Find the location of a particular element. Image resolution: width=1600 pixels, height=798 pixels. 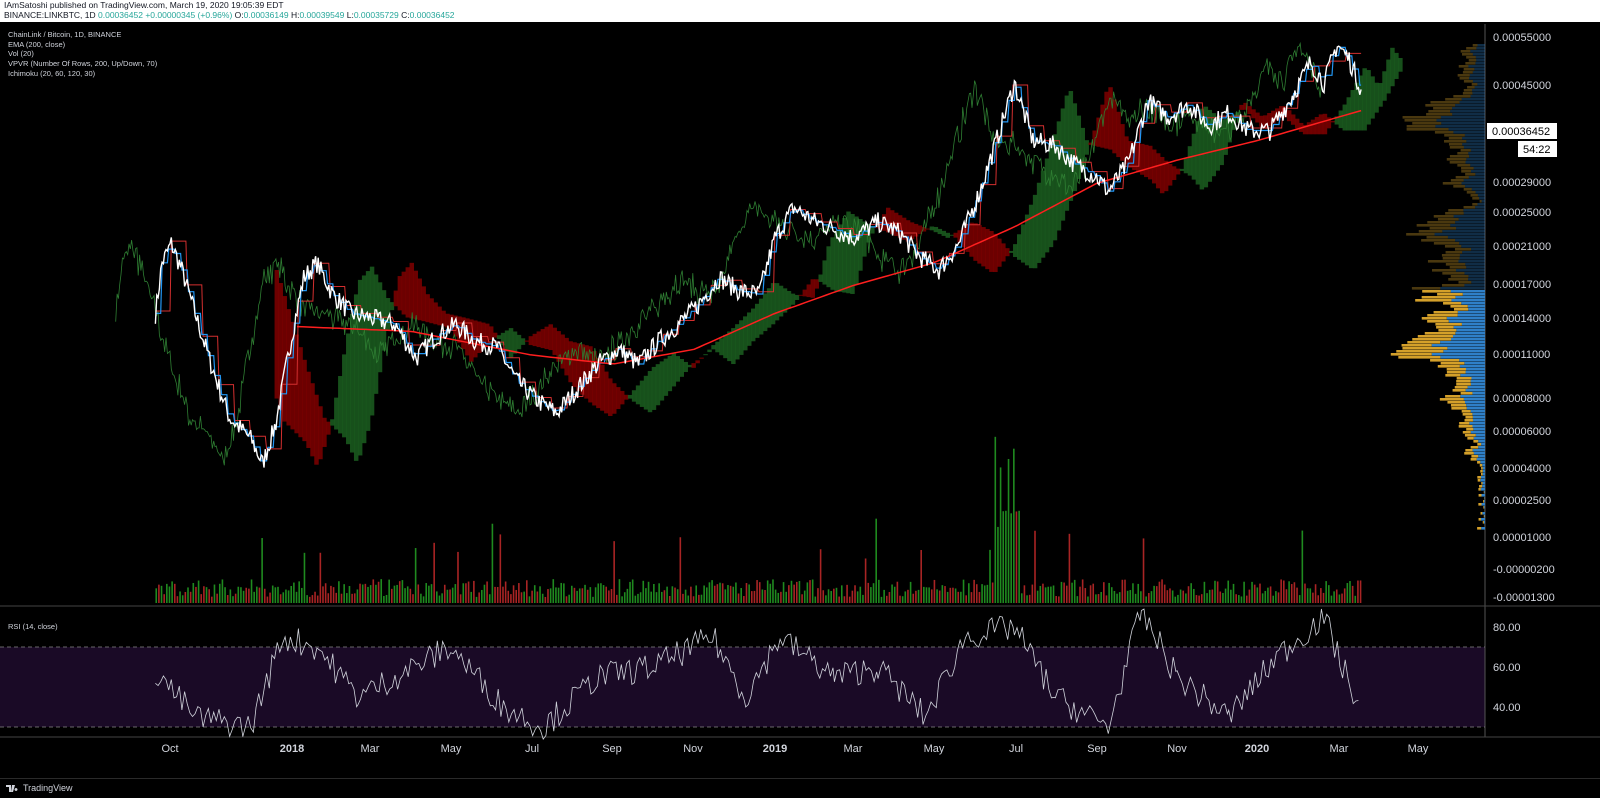

legend-ichimoku: Ichimoku (20, 60, 120, 30) is located at coordinates (52, 73).